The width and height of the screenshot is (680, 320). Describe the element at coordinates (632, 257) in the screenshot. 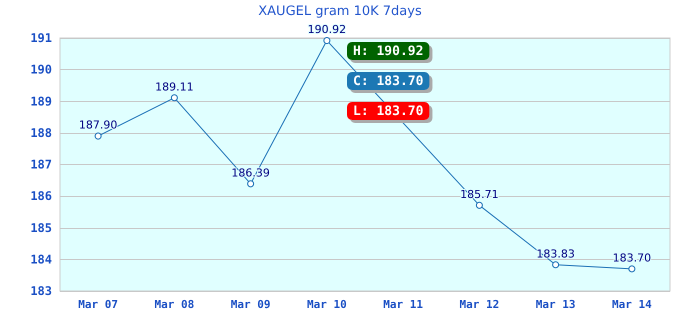

I see `data-label: 183.70` at that location.